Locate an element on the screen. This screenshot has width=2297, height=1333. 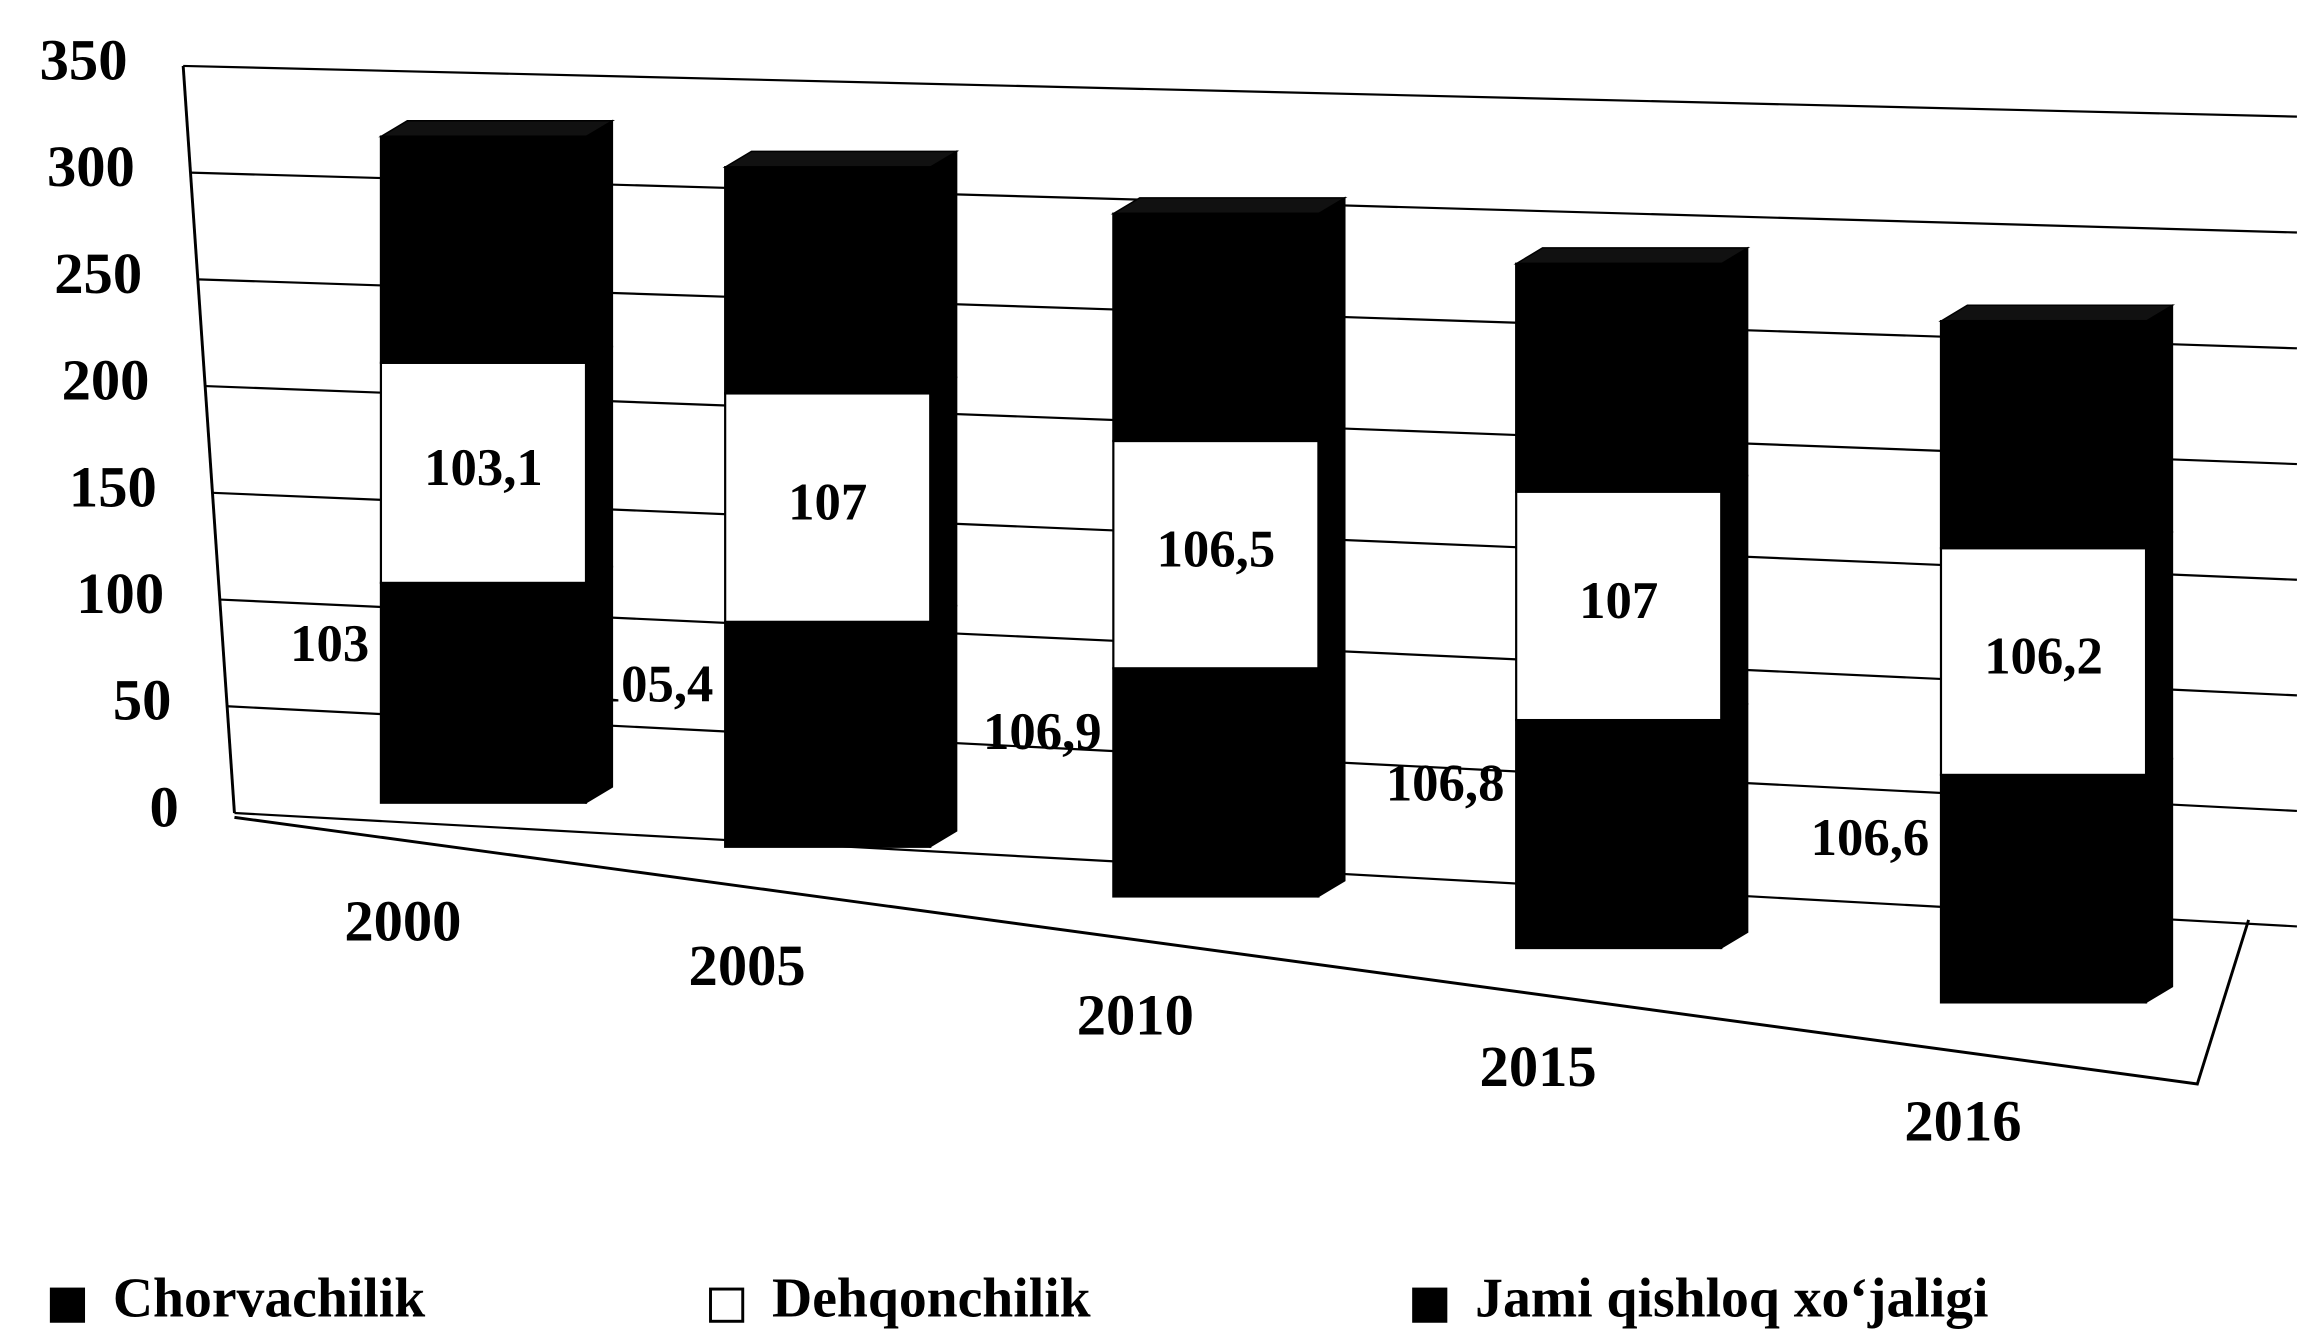
y-tick-label: 100 is located at coordinates (120, 593).